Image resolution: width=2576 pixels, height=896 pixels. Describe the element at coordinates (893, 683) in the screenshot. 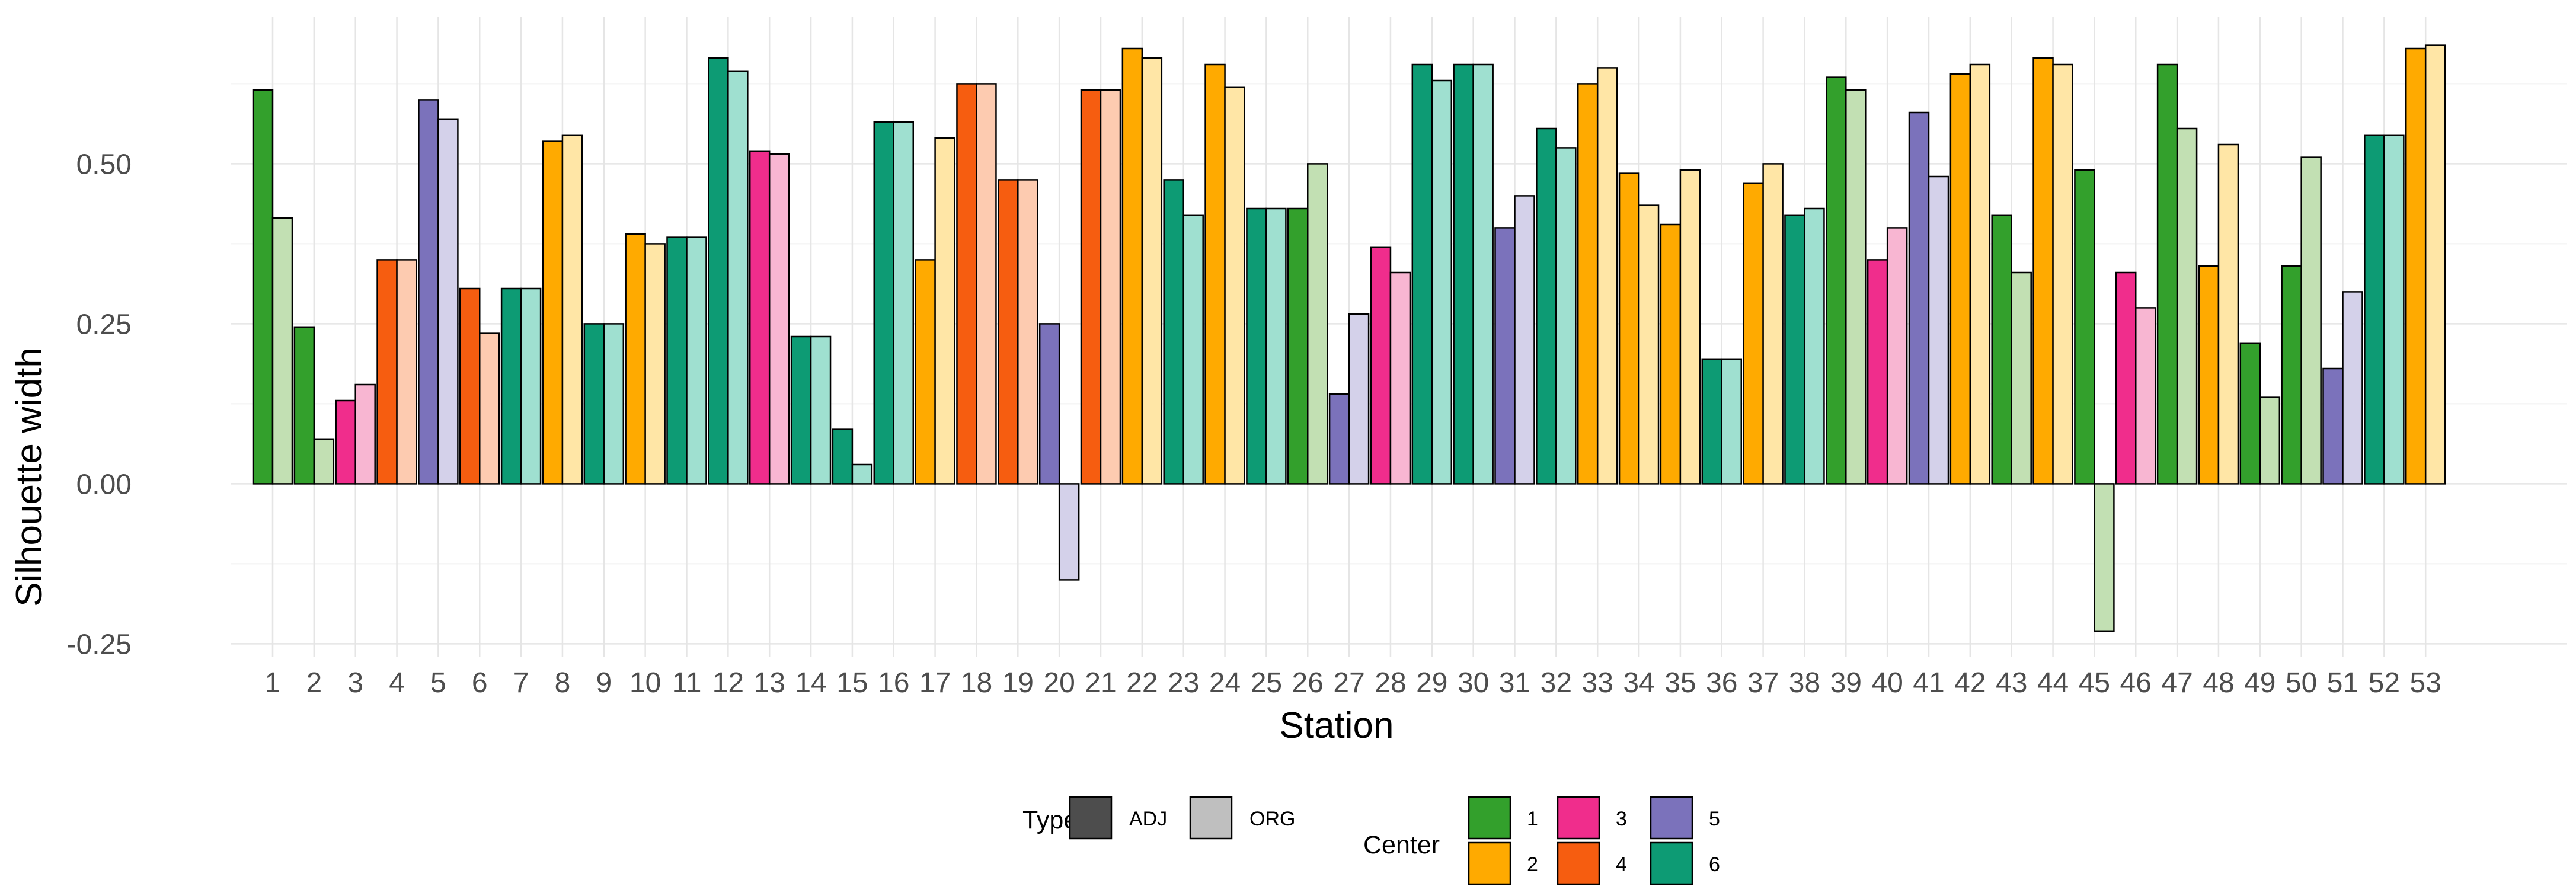

I see `x-tick-label: 16` at that location.